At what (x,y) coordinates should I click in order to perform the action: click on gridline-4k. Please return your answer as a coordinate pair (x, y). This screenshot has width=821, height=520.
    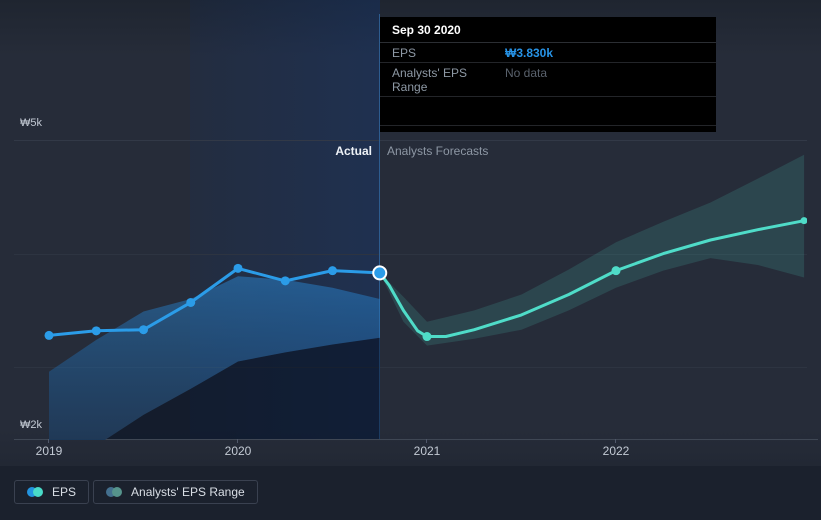
    Looking at the image, I should click on (410, 254).